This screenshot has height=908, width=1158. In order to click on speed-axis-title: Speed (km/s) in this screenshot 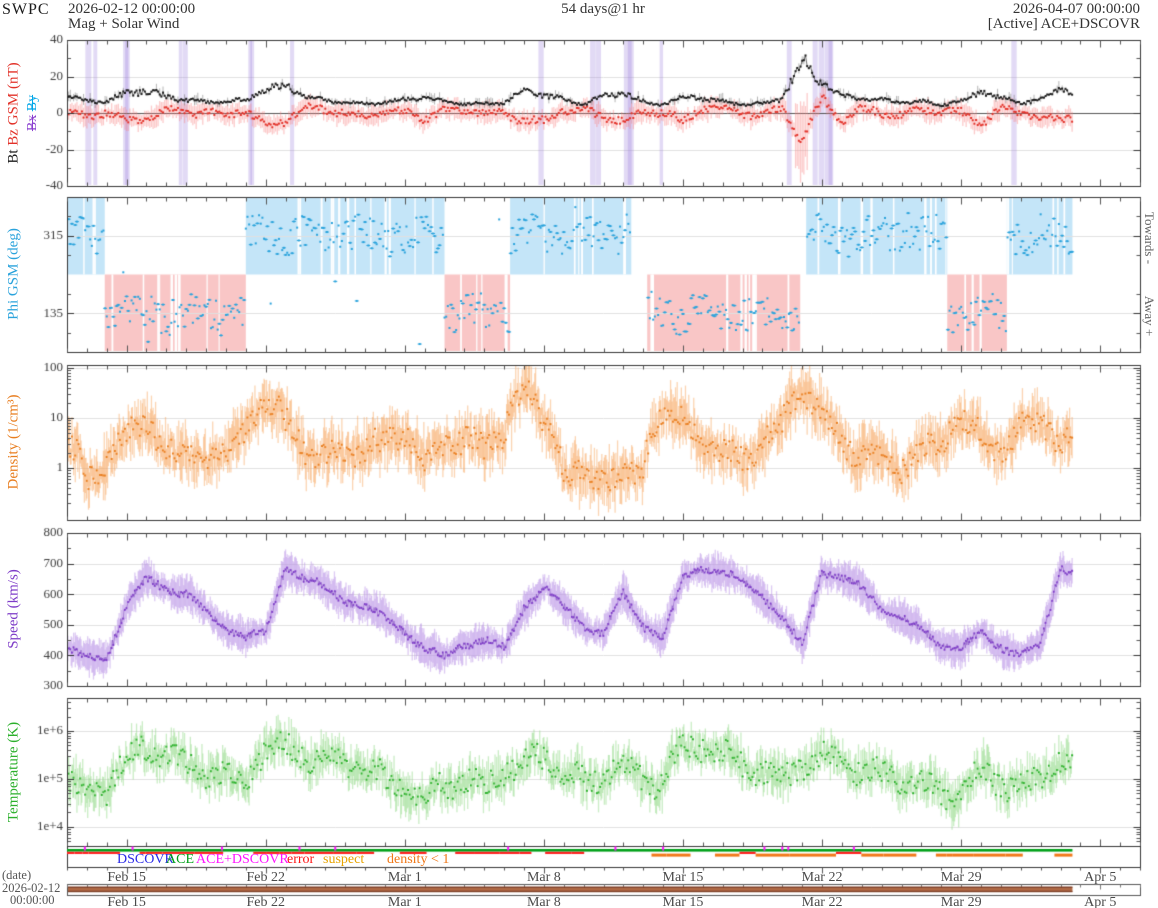, I will do `click(13, 609)`.